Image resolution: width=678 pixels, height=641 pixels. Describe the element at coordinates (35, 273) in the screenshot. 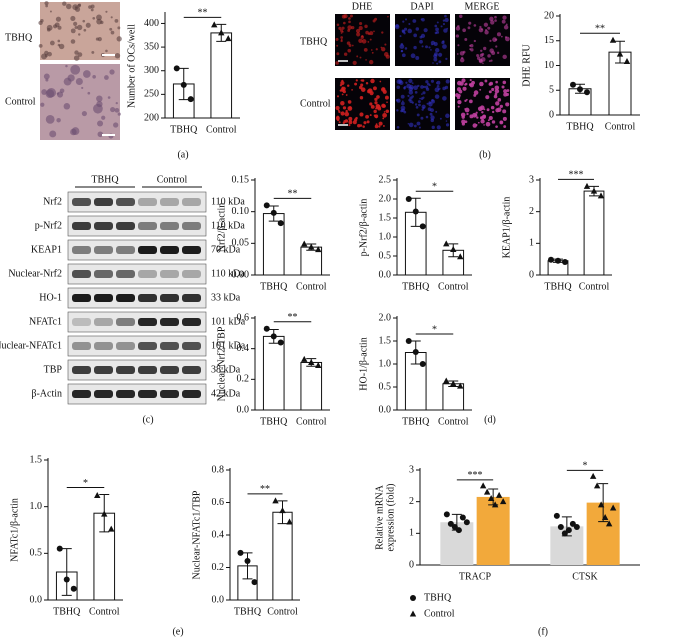

I see `blot-label: Nuclear-Nrf2` at that location.